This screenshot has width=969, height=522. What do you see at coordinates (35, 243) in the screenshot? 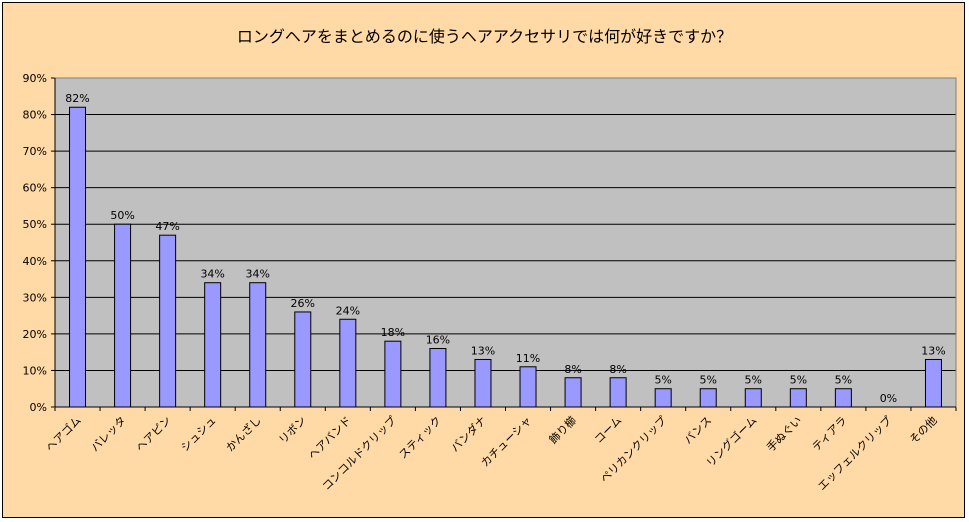
I see `y-tick-labels: 0% 10% 20% 30% 40% 50% 60% 70% 80% 90%` at bounding box center [35, 243].